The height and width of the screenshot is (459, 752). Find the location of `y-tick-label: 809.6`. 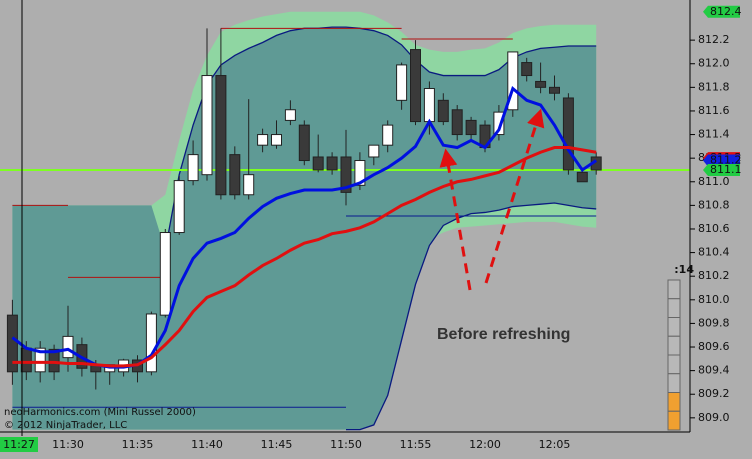

y-tick-label: 809.6 is located at coordinates (714, 346).